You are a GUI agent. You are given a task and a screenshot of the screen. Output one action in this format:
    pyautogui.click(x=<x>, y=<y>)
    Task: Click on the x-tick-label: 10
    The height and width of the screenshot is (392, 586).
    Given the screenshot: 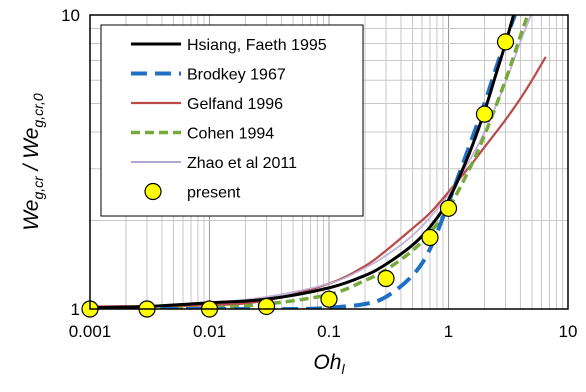 What is the action you would take?
    pyautogui.click(x=568, y=331)
    